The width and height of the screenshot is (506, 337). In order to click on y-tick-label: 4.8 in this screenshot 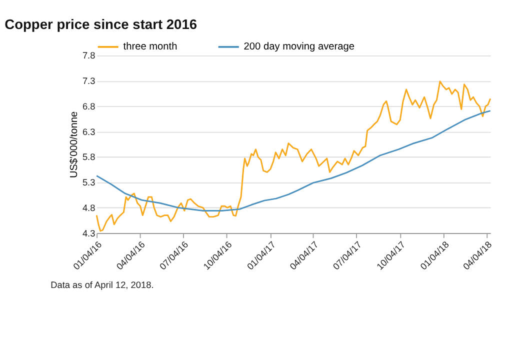, I will do `click(89, 207)`.